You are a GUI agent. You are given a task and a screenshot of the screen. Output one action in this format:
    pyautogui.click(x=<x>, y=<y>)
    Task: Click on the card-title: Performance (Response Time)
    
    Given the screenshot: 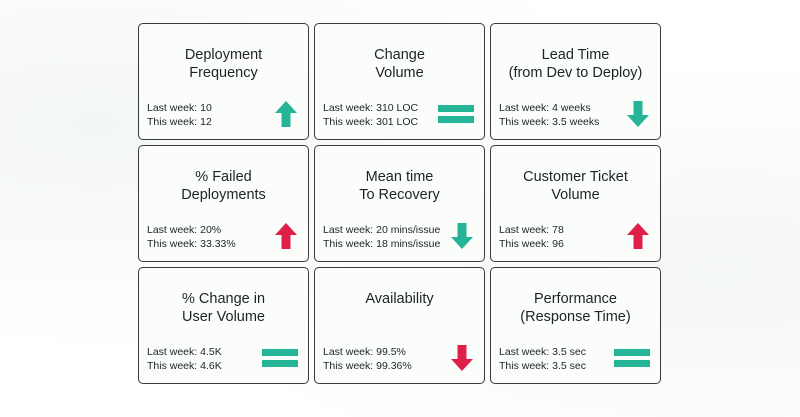 What is the action you would take?
    pyautogui.click(x=575, y=308)
    